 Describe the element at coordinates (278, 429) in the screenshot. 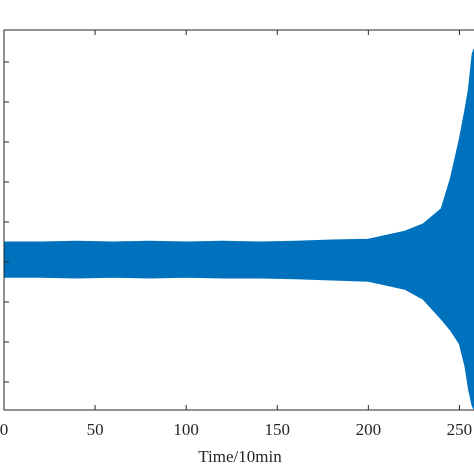

I see `x-tick-label: 150` at that location.